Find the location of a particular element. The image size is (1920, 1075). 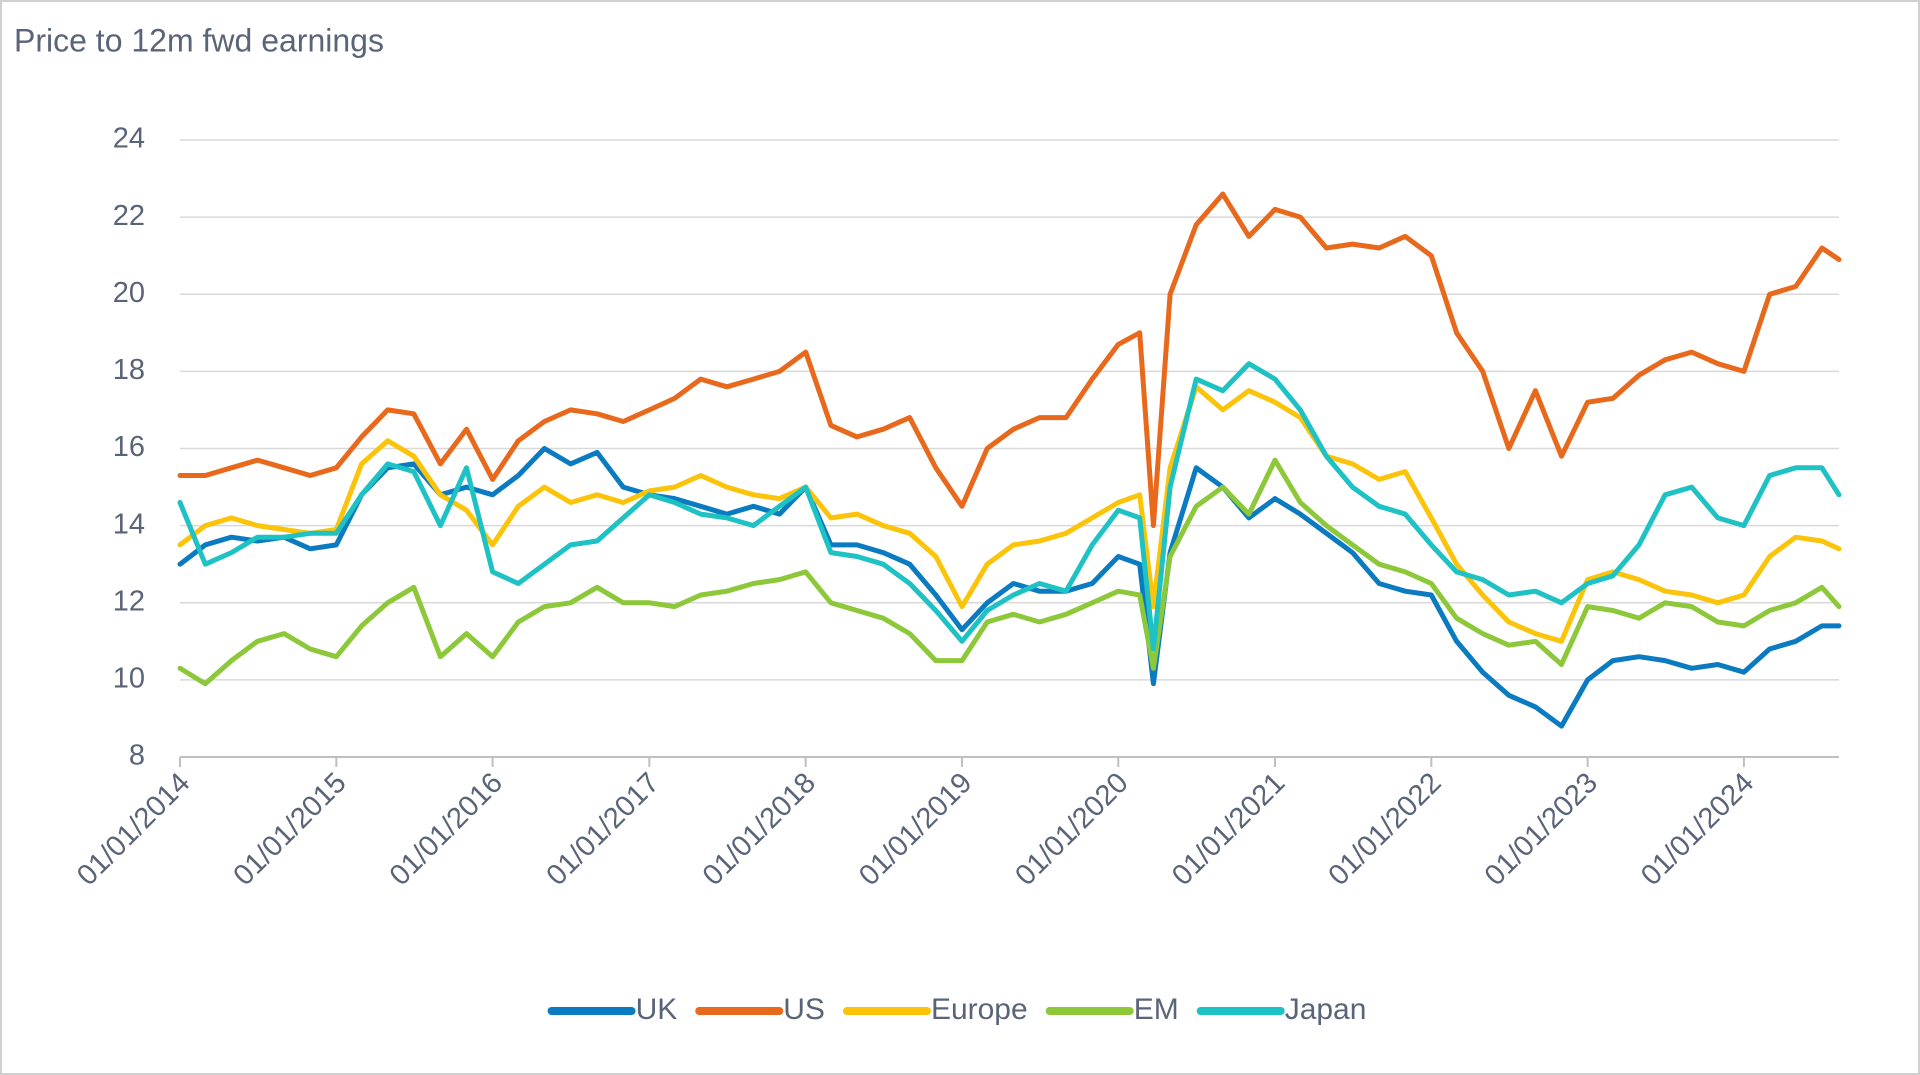

legend-label: Japan is located at coordinates (1326, 1009).